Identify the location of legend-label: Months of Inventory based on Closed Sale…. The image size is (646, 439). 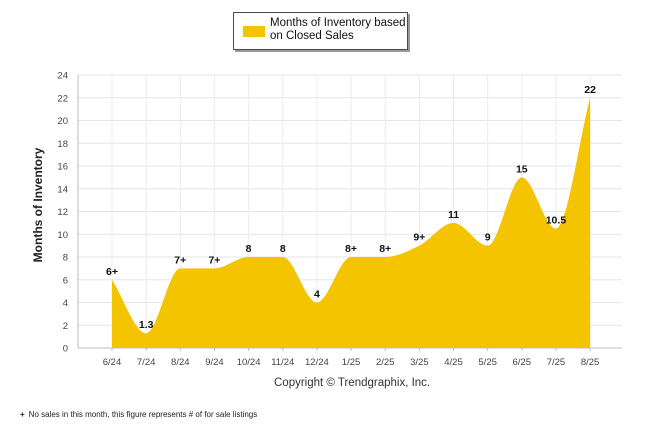
(338, 30).